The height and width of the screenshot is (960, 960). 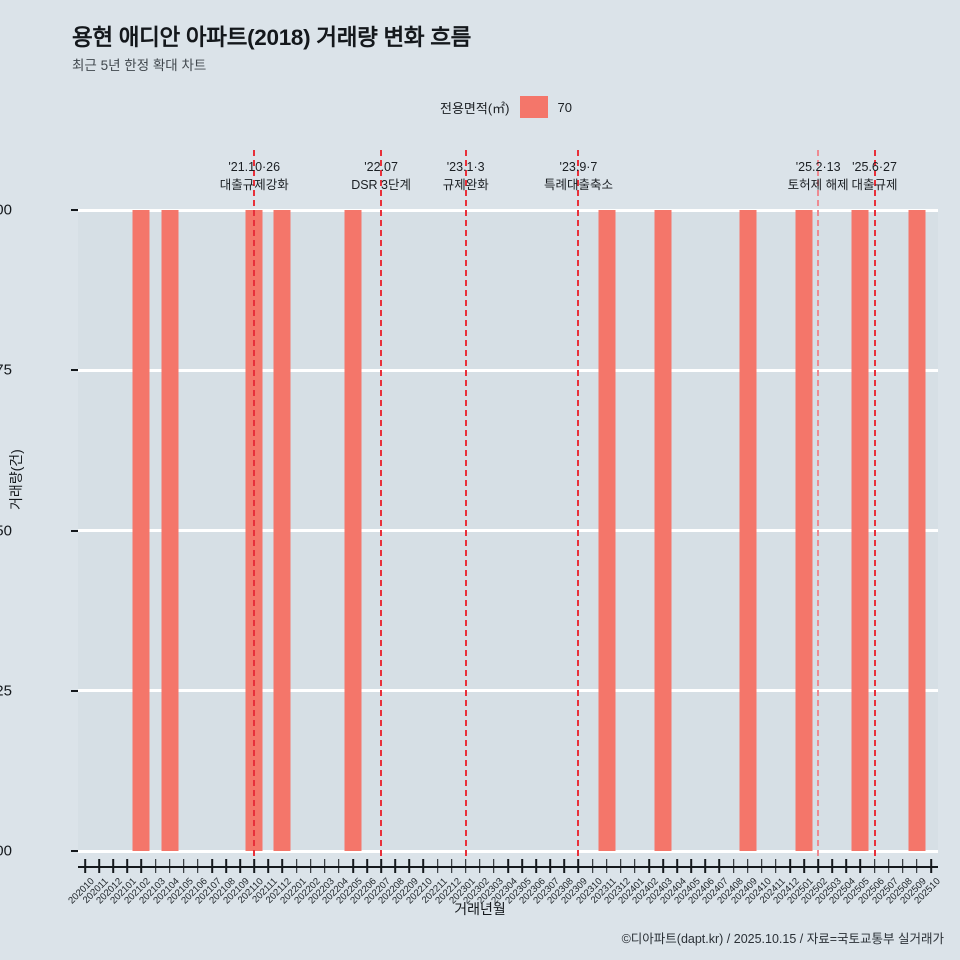 I want to click on legend-value-70: 70, so click(x=564, y=107).